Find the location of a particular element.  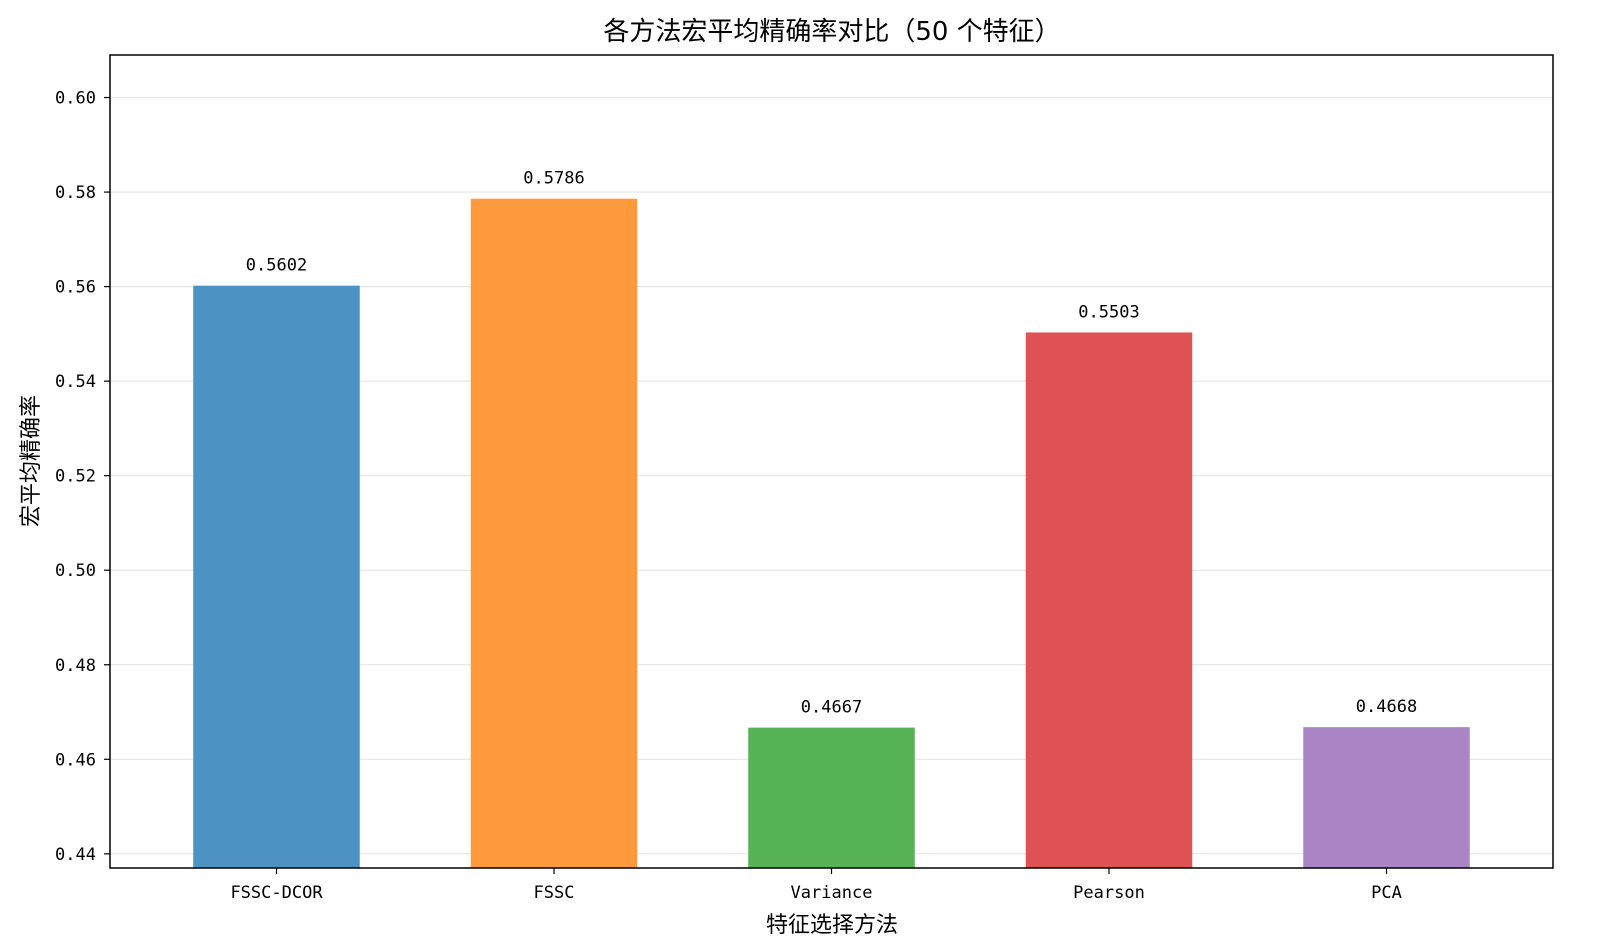

y-tick-label: 0.56 is located at coordinates (75, 288).